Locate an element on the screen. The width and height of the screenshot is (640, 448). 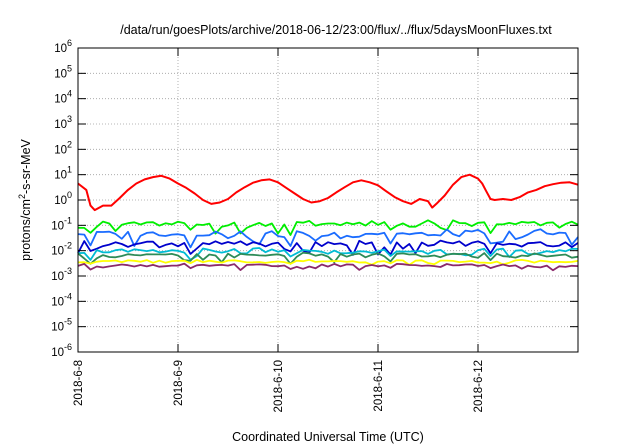
y-tick-label: 10⁻³ is located at coordinates (61, 274).